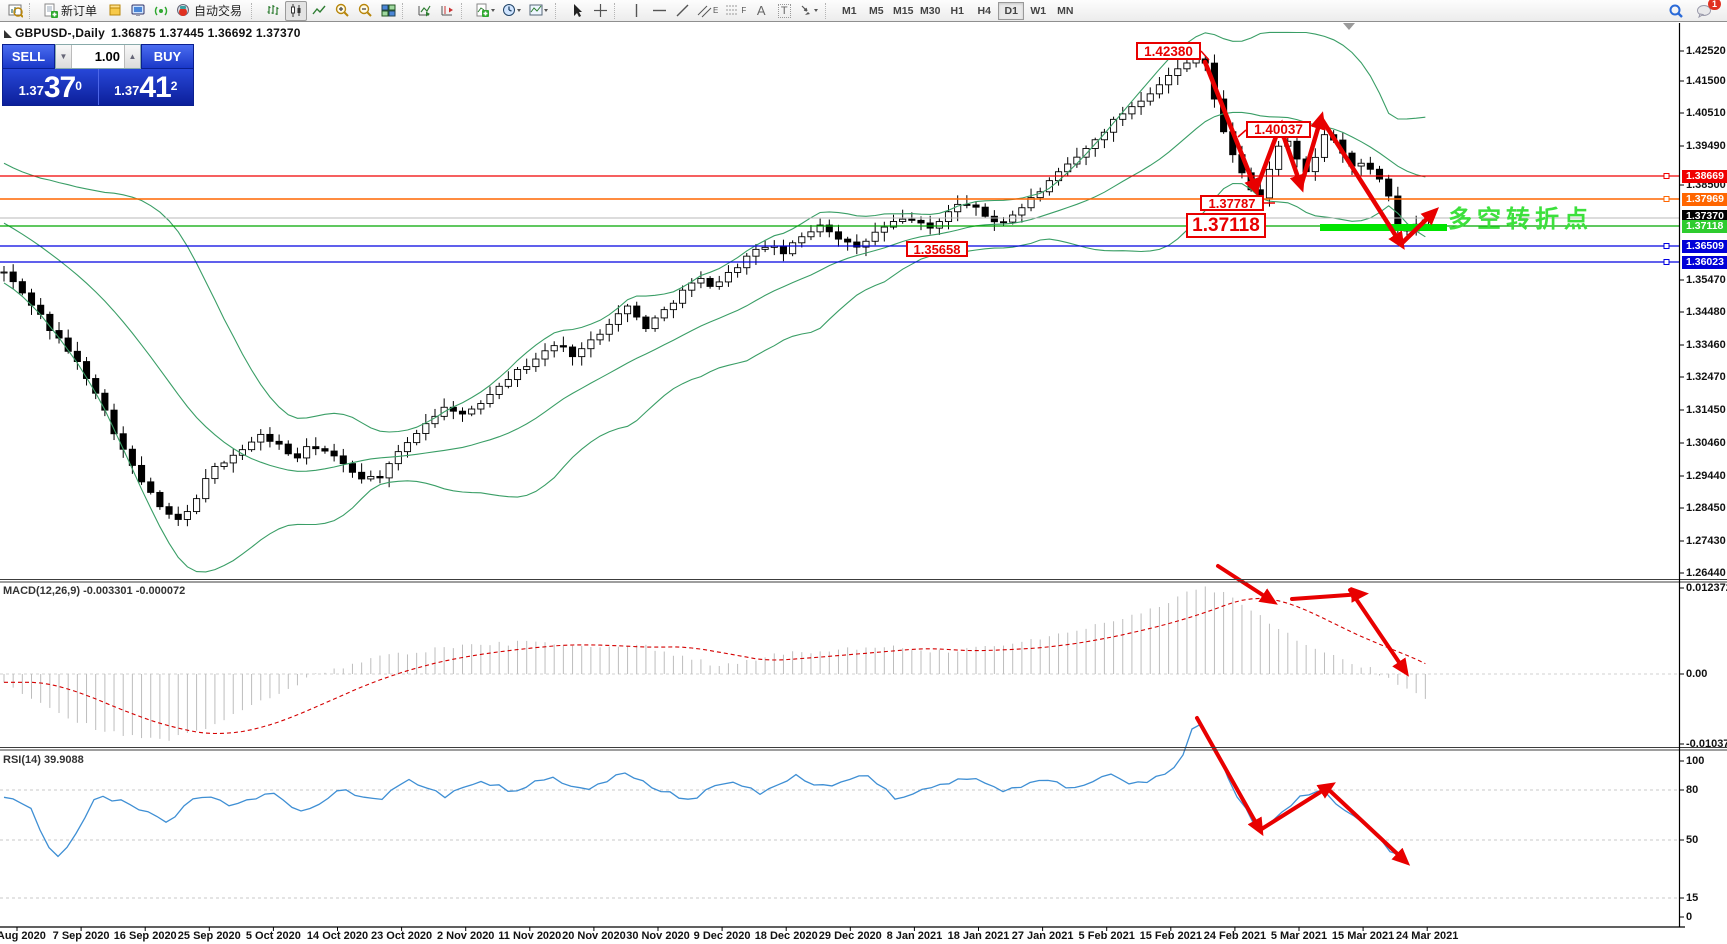 The height and width of the screenshot is (944, 1727). I want to click on one-click-trading-panel: SELL ▼ 1.00 ▲ BUY 1.37 37 0 1.37 41 2, so click(98, 75).